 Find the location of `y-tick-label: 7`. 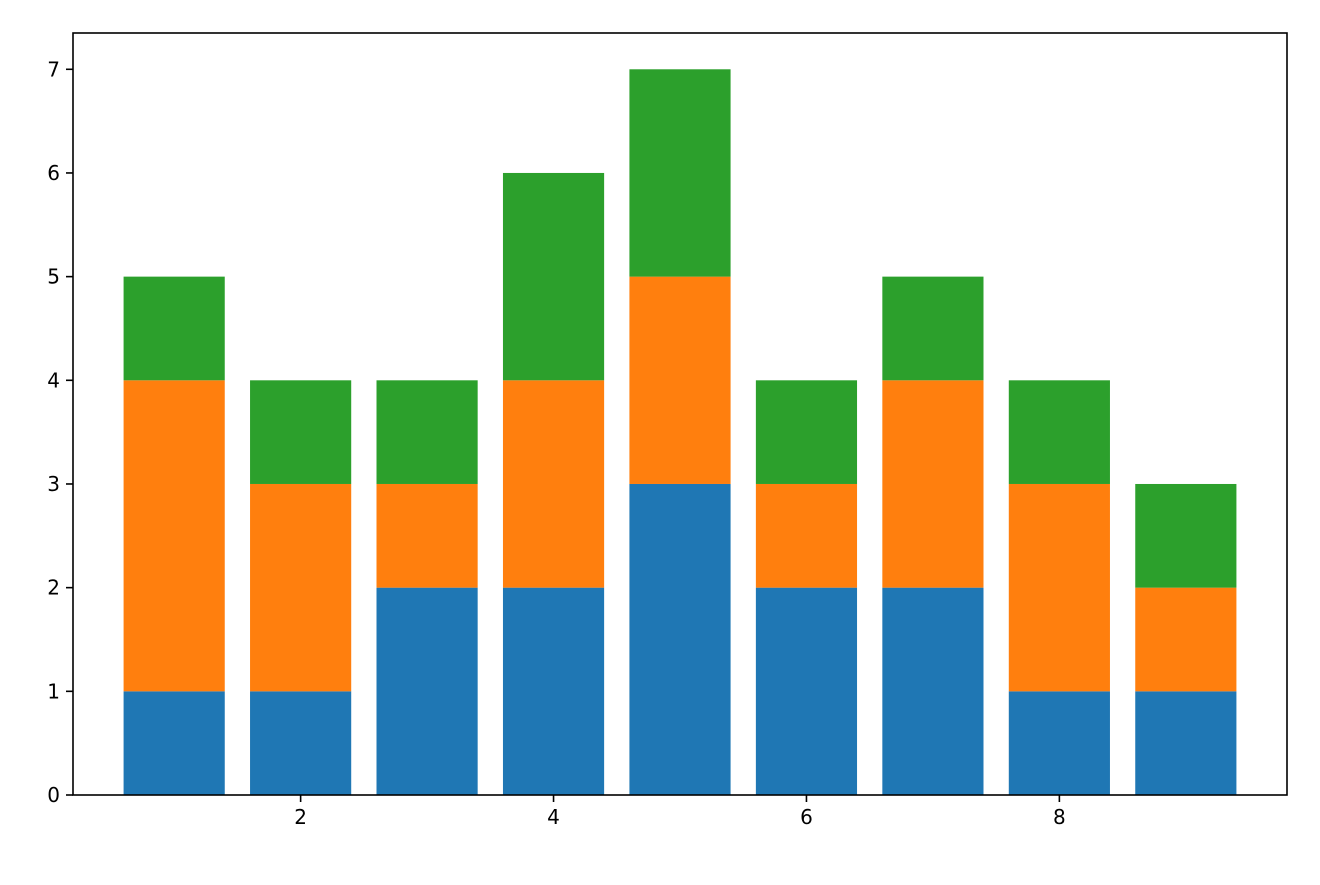

y-tick-label: 7 is located at coordinates (53, 69).